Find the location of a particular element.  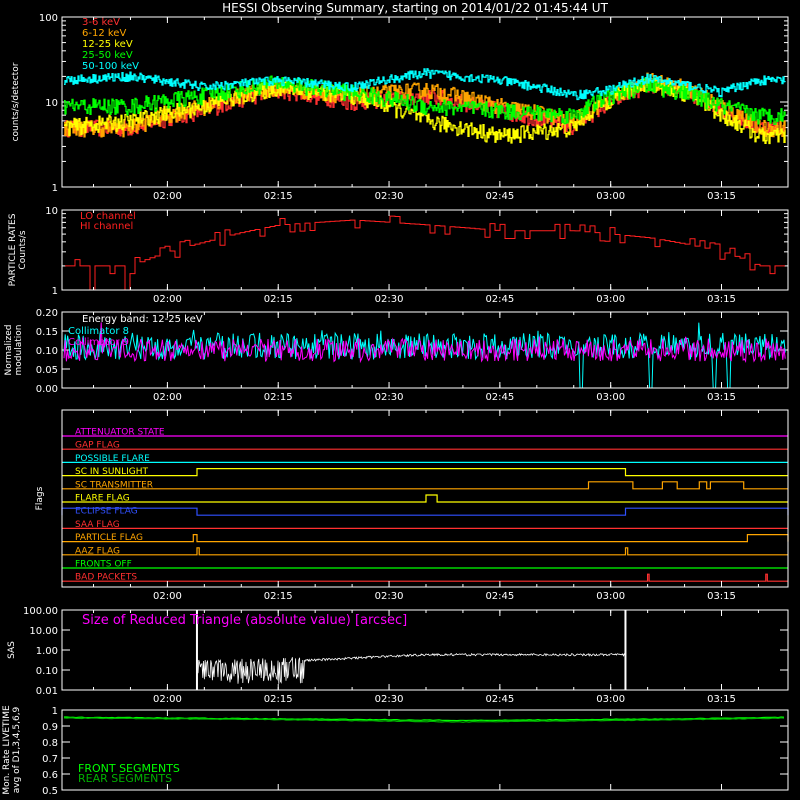

flag-label: GAP FLAG is located at coordinates (97, 446).